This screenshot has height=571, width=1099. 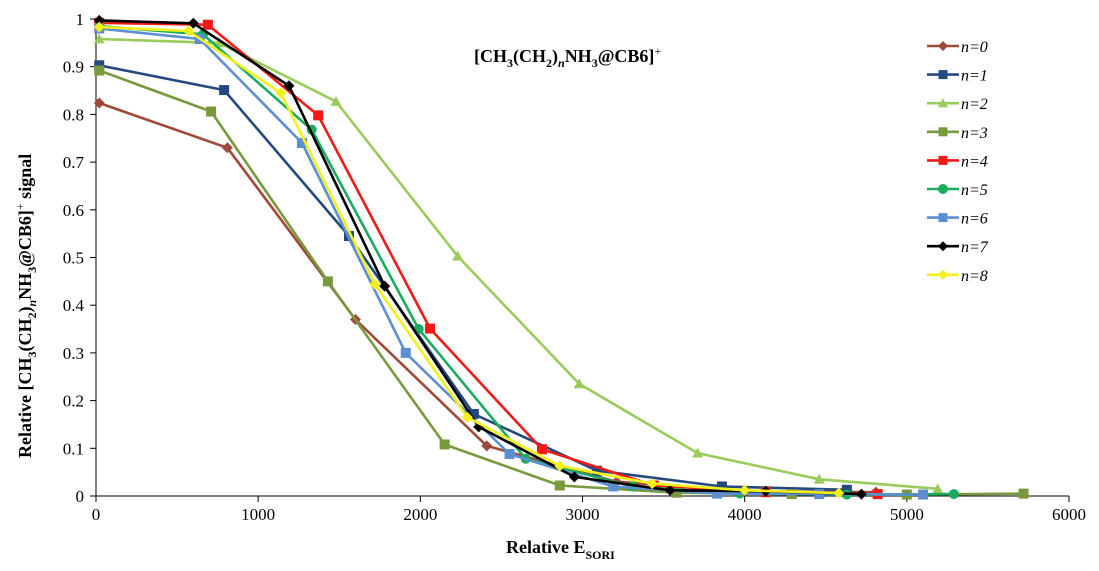 I want to click on y-tick-label: 1, so click(x=80, y=19).